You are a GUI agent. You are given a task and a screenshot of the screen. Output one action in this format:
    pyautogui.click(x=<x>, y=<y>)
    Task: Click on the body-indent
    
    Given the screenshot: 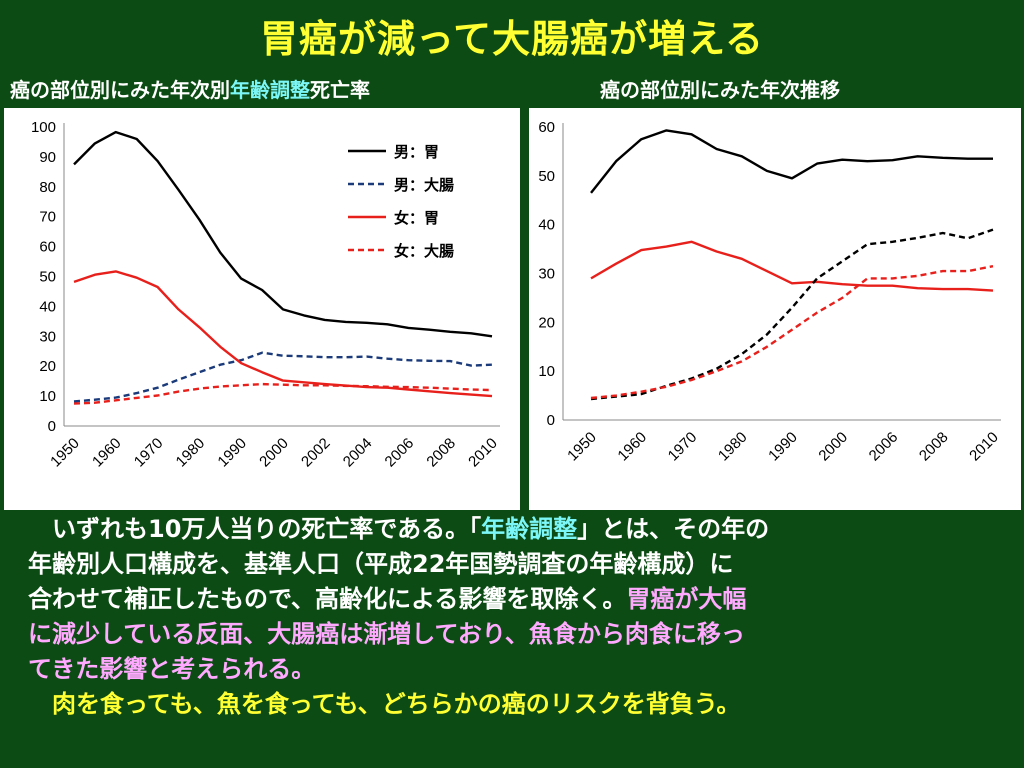 What is the action you would take?
    pyautogui.click(x=40, y=529)
    